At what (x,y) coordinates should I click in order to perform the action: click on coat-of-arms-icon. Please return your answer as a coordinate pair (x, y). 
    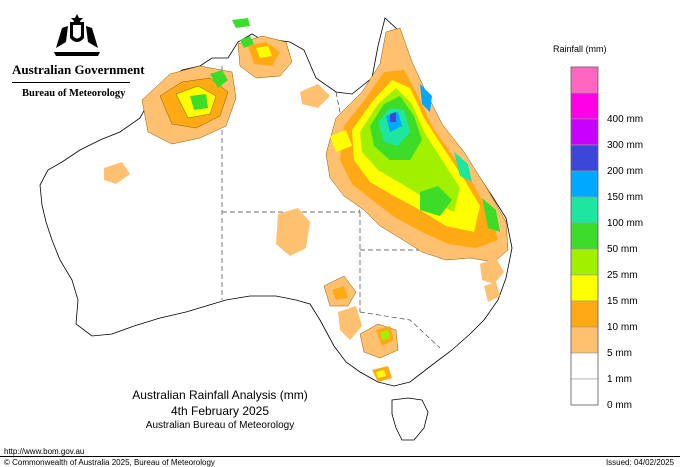
    Looking at the image, I should click on (77, 35).